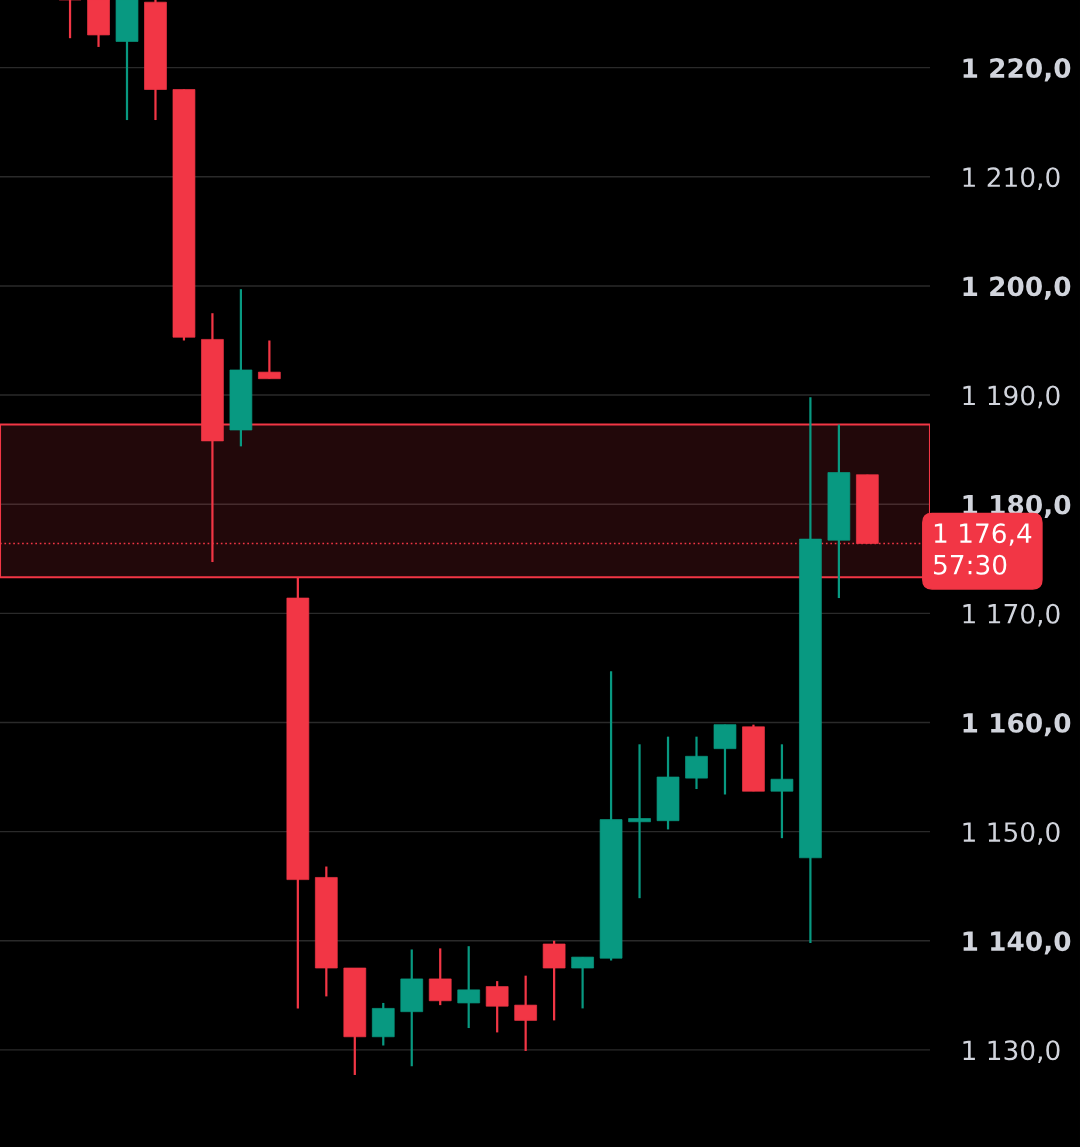  Describe the element at coordinates (1011, 833) in the screenshot. I see `y-tick-label: 1 150,0` at that location.